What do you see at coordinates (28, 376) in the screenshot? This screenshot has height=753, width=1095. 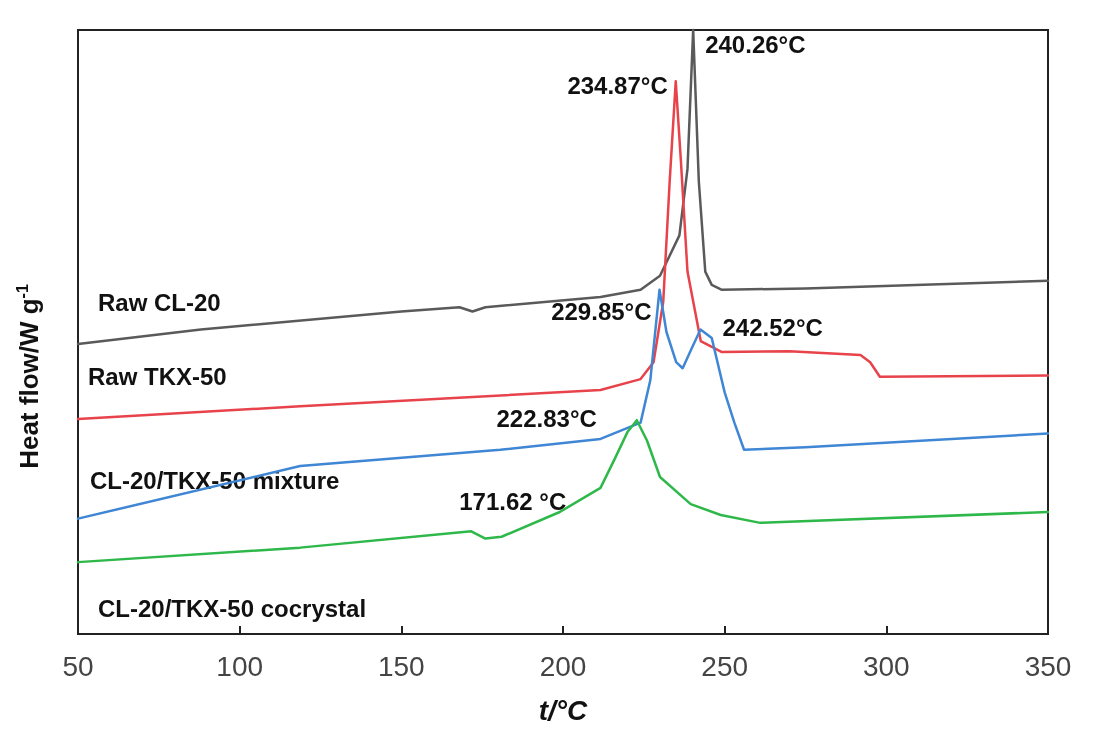 I see `y-axis-title: Heat flow/W g-1` at bounding box center [28, 376].